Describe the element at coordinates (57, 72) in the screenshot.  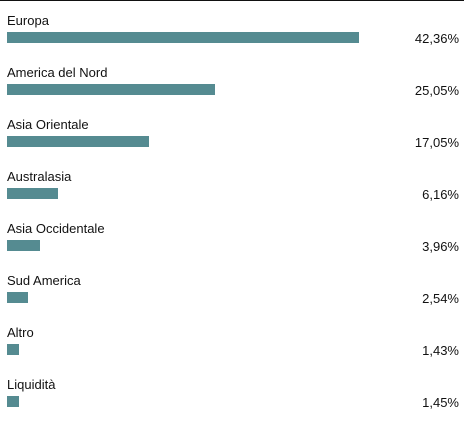
I see `category-label: America del Nord` at that location.